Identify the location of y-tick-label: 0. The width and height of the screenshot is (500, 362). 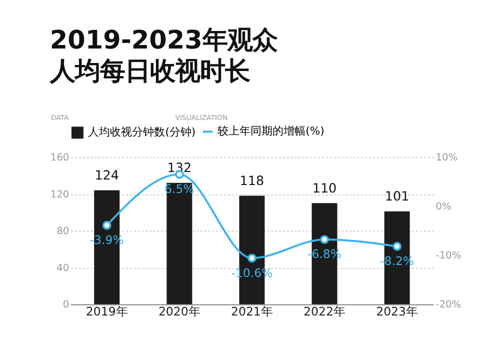
(66, 305).